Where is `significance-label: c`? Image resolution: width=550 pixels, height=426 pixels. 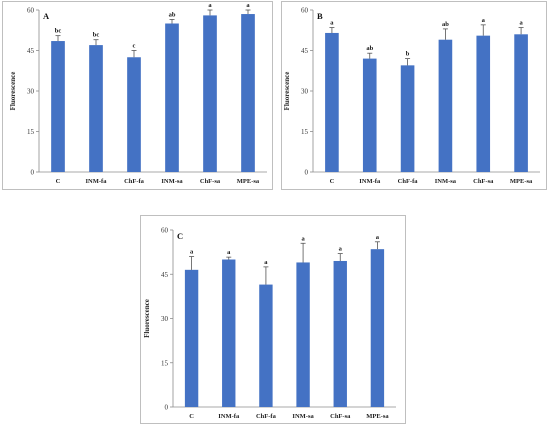 significance-label: c is located at coordinates (134, 46).